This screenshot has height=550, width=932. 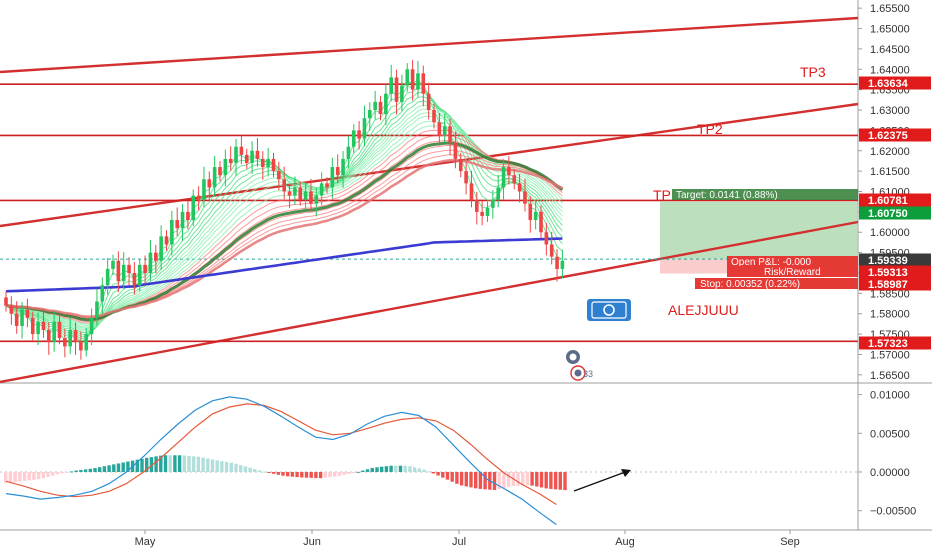 What do you see at coordinates (776, 283) in the screenshot?
I see `stop-info-box` at bounding box center [776, 283].